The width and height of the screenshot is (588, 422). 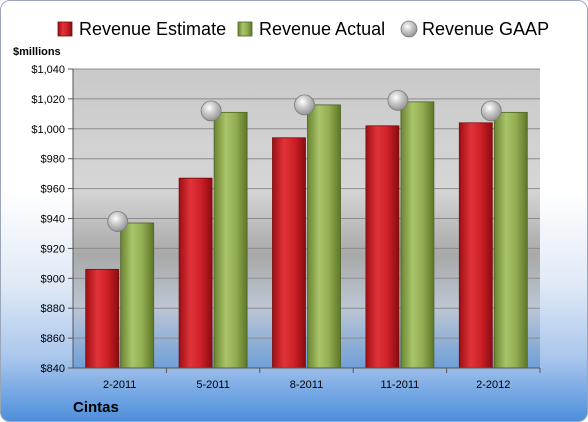 What do you see at coordinates (400, 385) in the screenshot?
I see `x-tick-label: 11-2011` at bounding box center [400, 385].